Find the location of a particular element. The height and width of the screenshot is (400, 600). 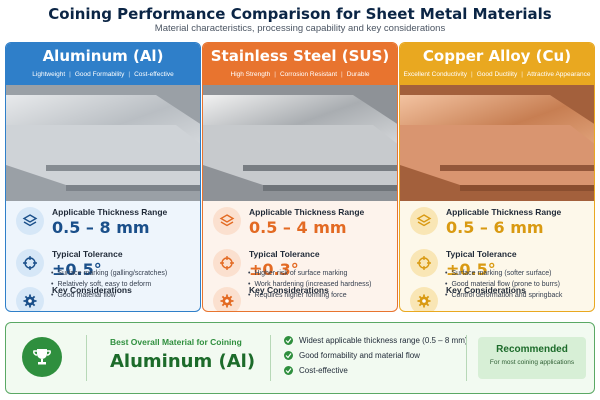

list-item: Work hardening (increased hardness) is located at coordinates (309, 284).